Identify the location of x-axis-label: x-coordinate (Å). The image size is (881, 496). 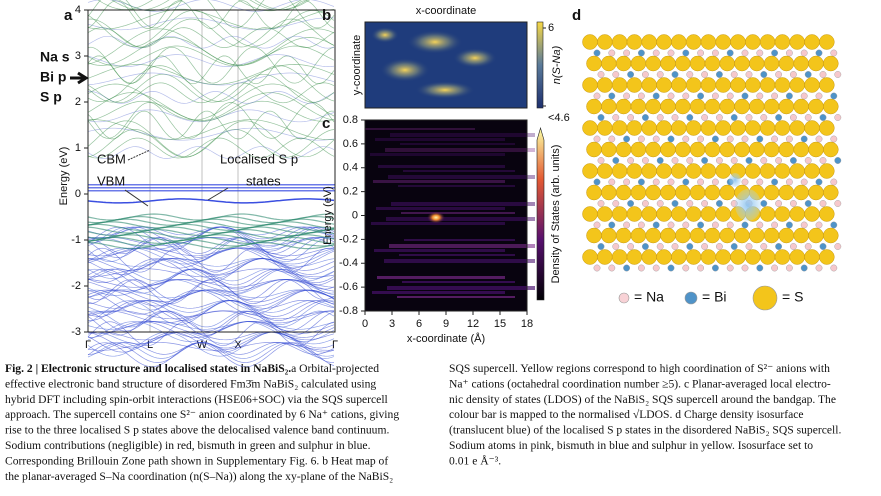
(446, 338).